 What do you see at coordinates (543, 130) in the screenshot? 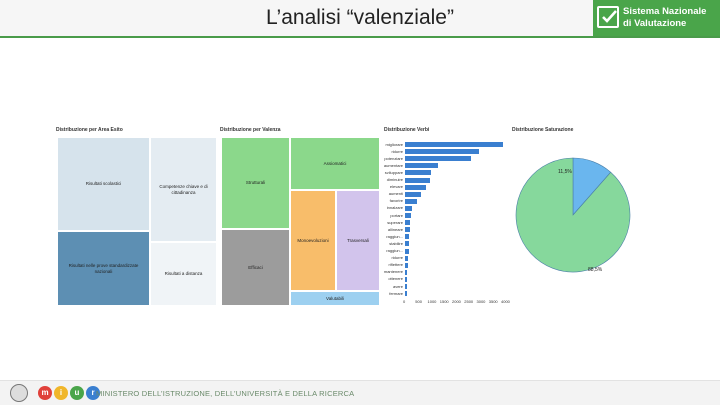
I see `panel-title-saturazione: Distribuzione Saturazione` at bounding box center [543, 130].